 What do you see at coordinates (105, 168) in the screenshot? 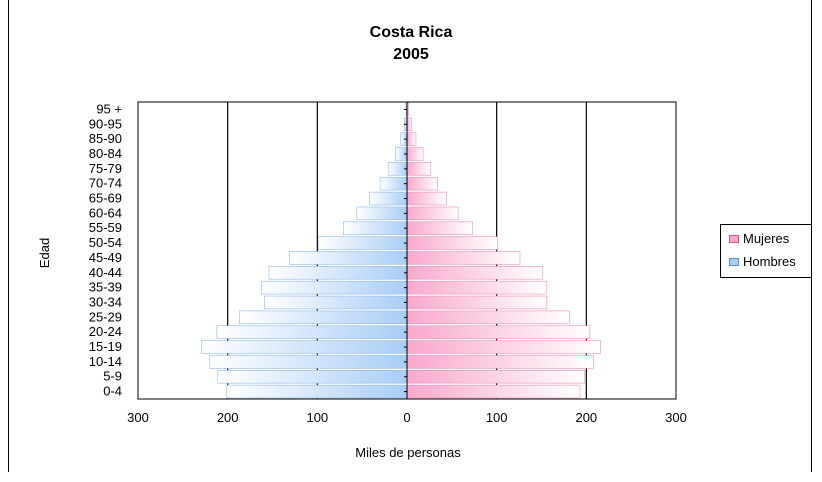
I see `y-tick-label-75-79: 75-79` at bounding box center [105, 168].